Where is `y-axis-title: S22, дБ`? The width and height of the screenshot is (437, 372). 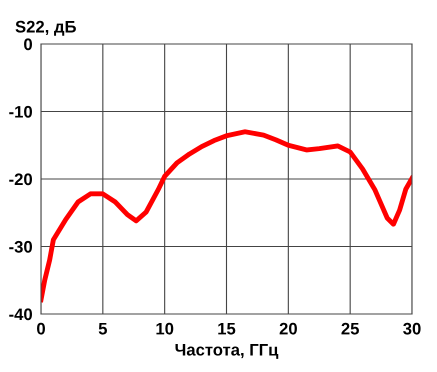 y-axis-title: S22, дБ is located at coordinates (46, 28).